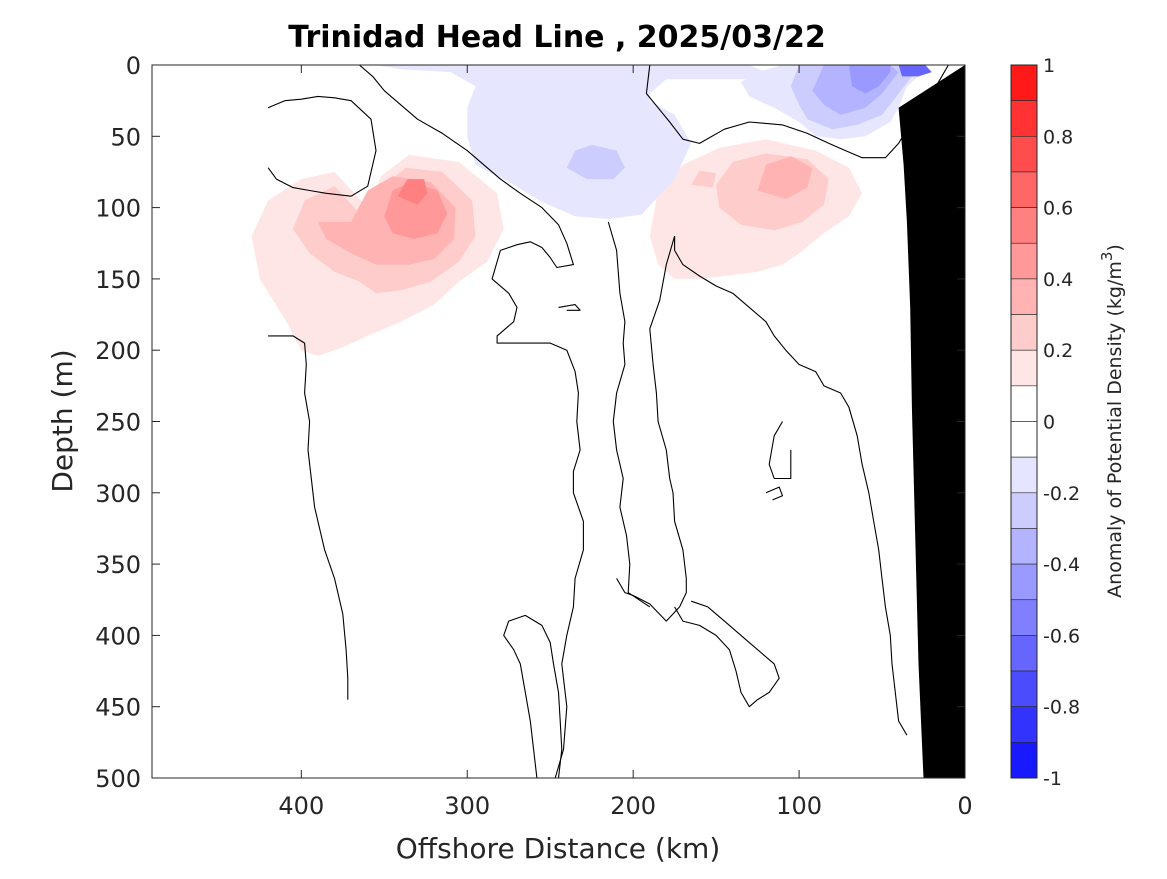 Image resolution: width=1167 pixels, height=879 pixels. Describe the element at coordinates (1049, 66) in the screenshot. I see `colorbar-tick-label: 1` at that location.